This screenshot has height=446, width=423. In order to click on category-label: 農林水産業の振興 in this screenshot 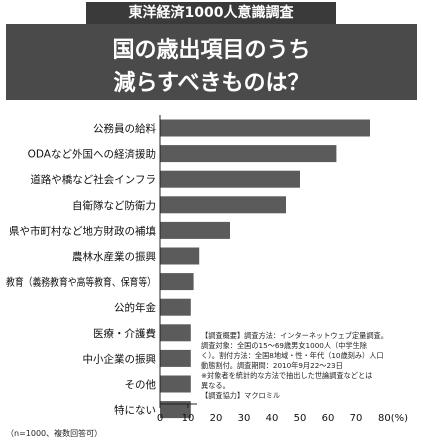, I will do `click(114, 256)`.